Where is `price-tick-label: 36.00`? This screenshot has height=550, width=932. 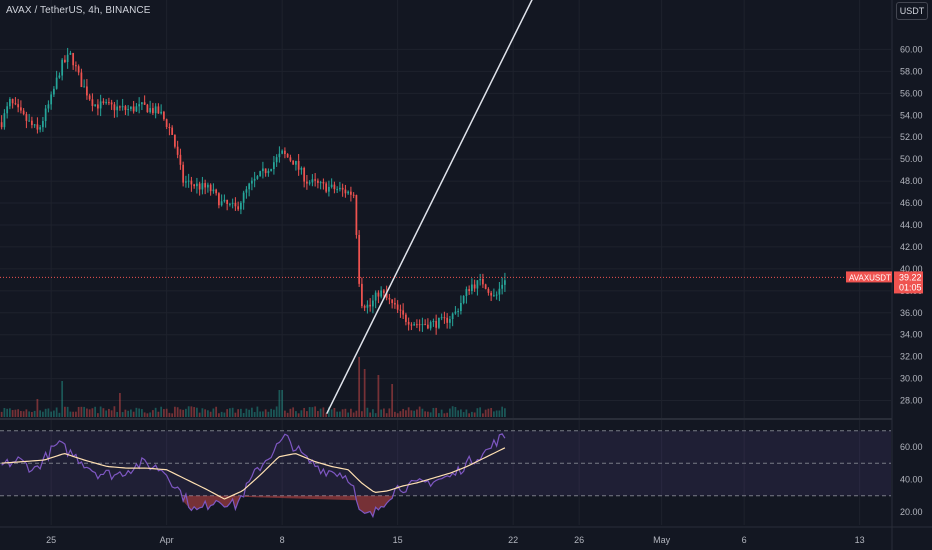
price-tick-label: 36.00 is located at coordinates (911, 313).